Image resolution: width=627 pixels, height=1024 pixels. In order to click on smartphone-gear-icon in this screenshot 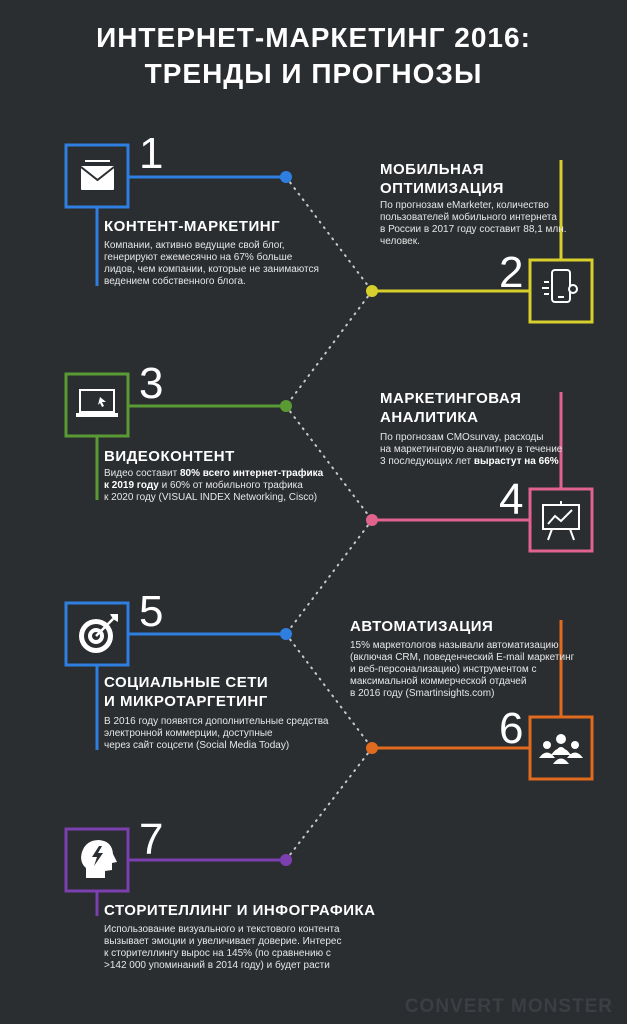, I will do `click(560, 286)`.